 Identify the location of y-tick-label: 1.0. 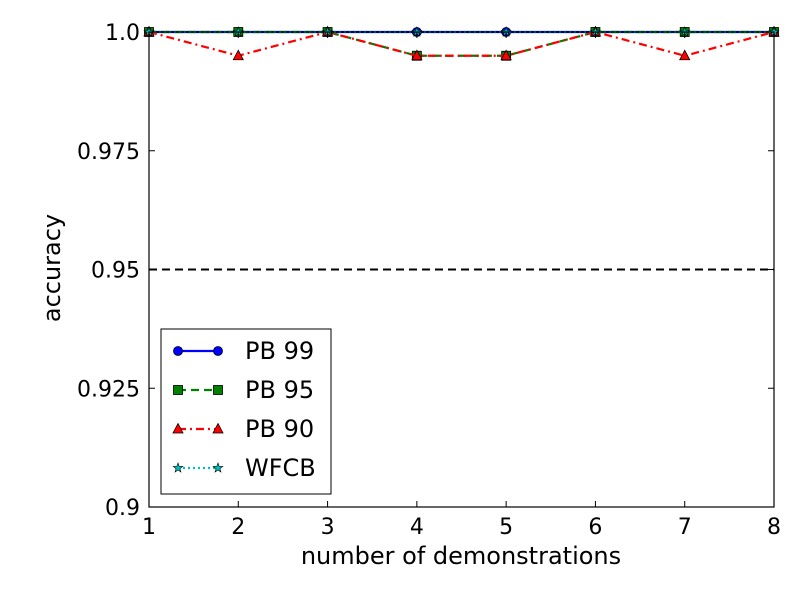
(122, 33).